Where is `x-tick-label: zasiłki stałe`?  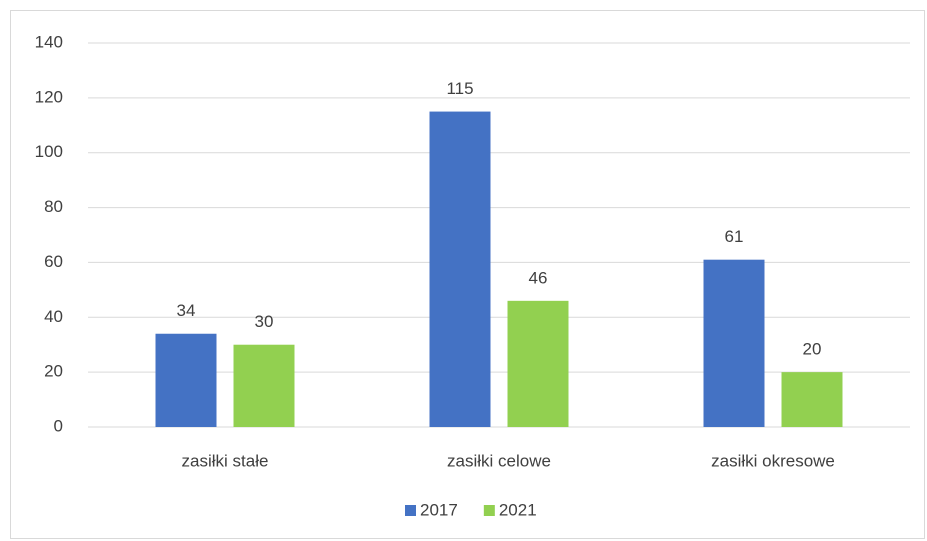
x-tick-label: zasiłki stałe is located at coordinates (225, 460).